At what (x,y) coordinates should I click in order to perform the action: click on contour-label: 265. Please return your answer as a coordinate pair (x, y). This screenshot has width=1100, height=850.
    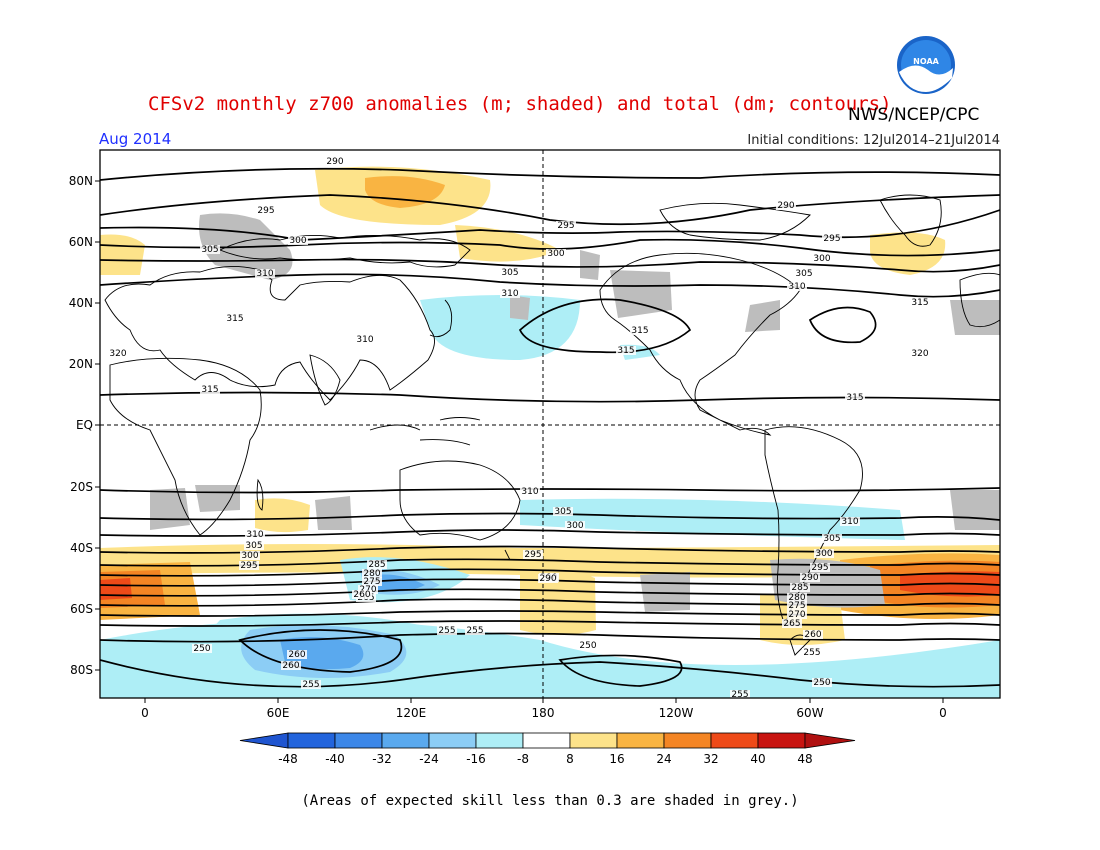
    Looking at the image, I should click on (791, 624).